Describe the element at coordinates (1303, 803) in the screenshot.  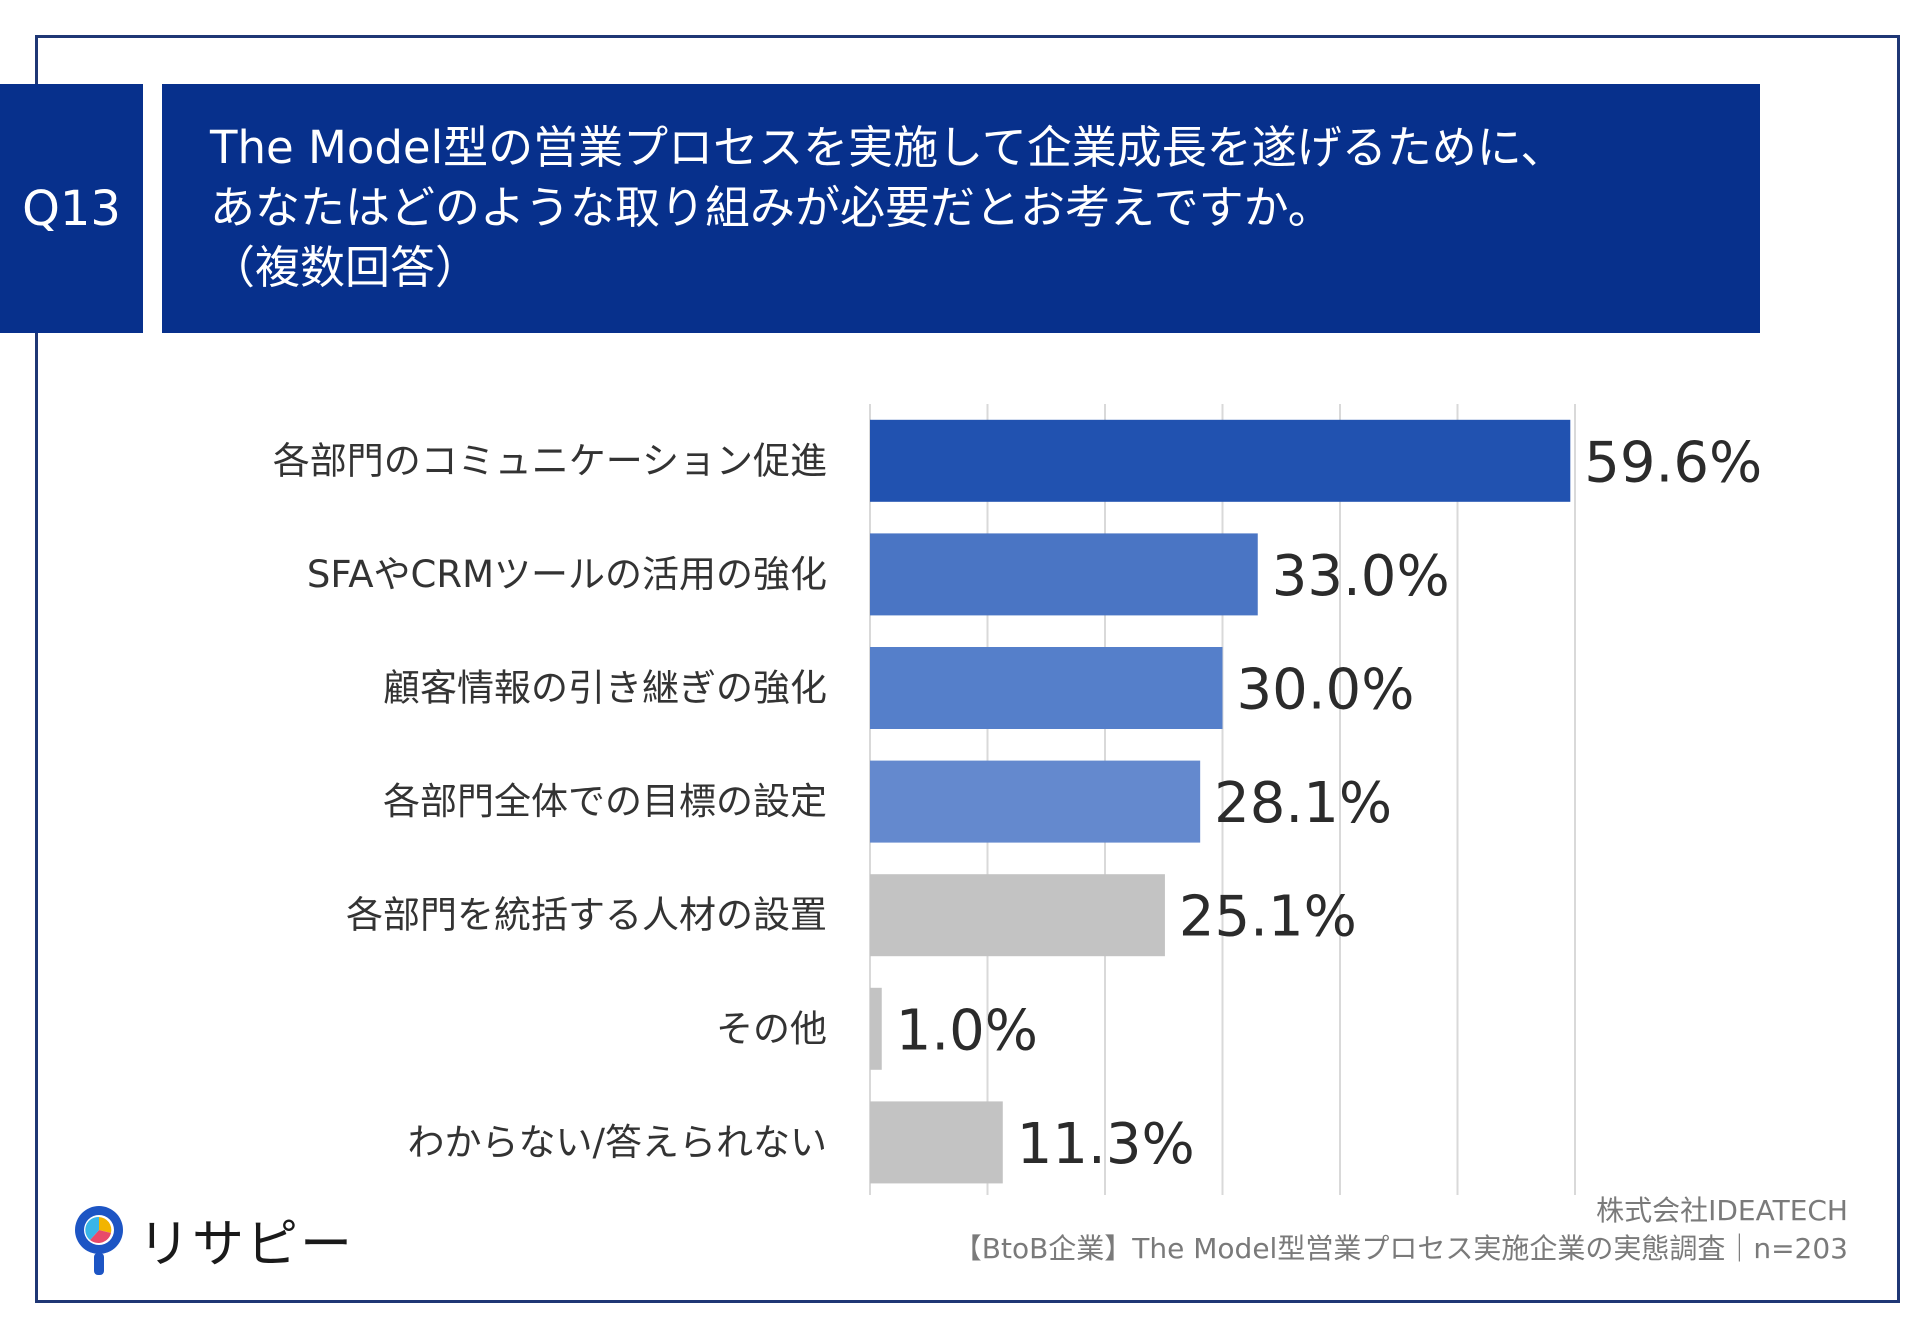
I see `value-label: 28.1%` at that location.